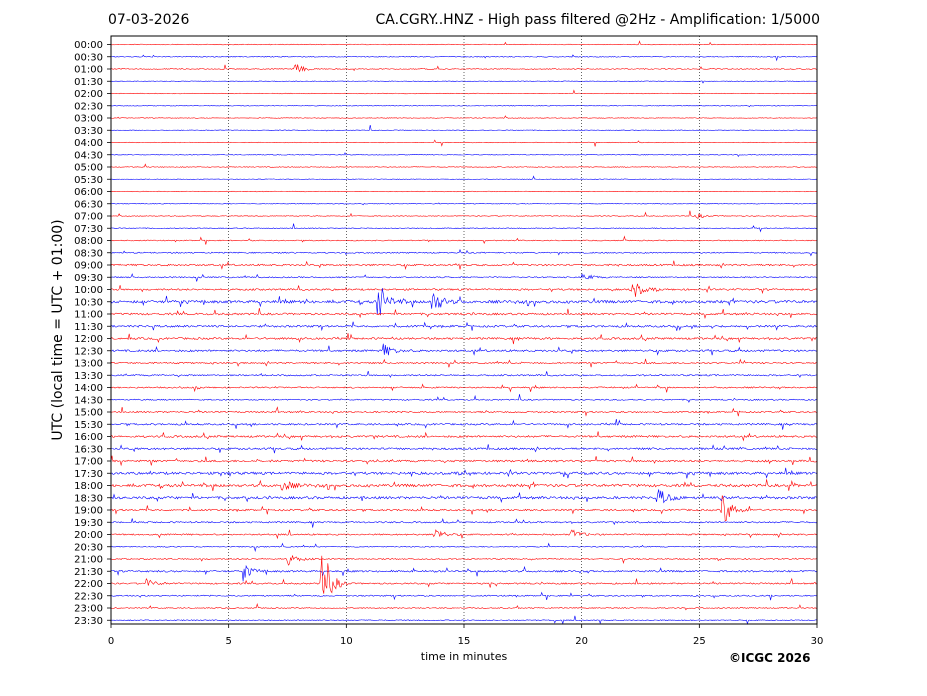 Image resolution: width=927 pixels, height=696 pixels. What do you see at coordinates (88, 560) in the screenshot?
I see `row-label: 21:00` at bounding box center [88, 560].